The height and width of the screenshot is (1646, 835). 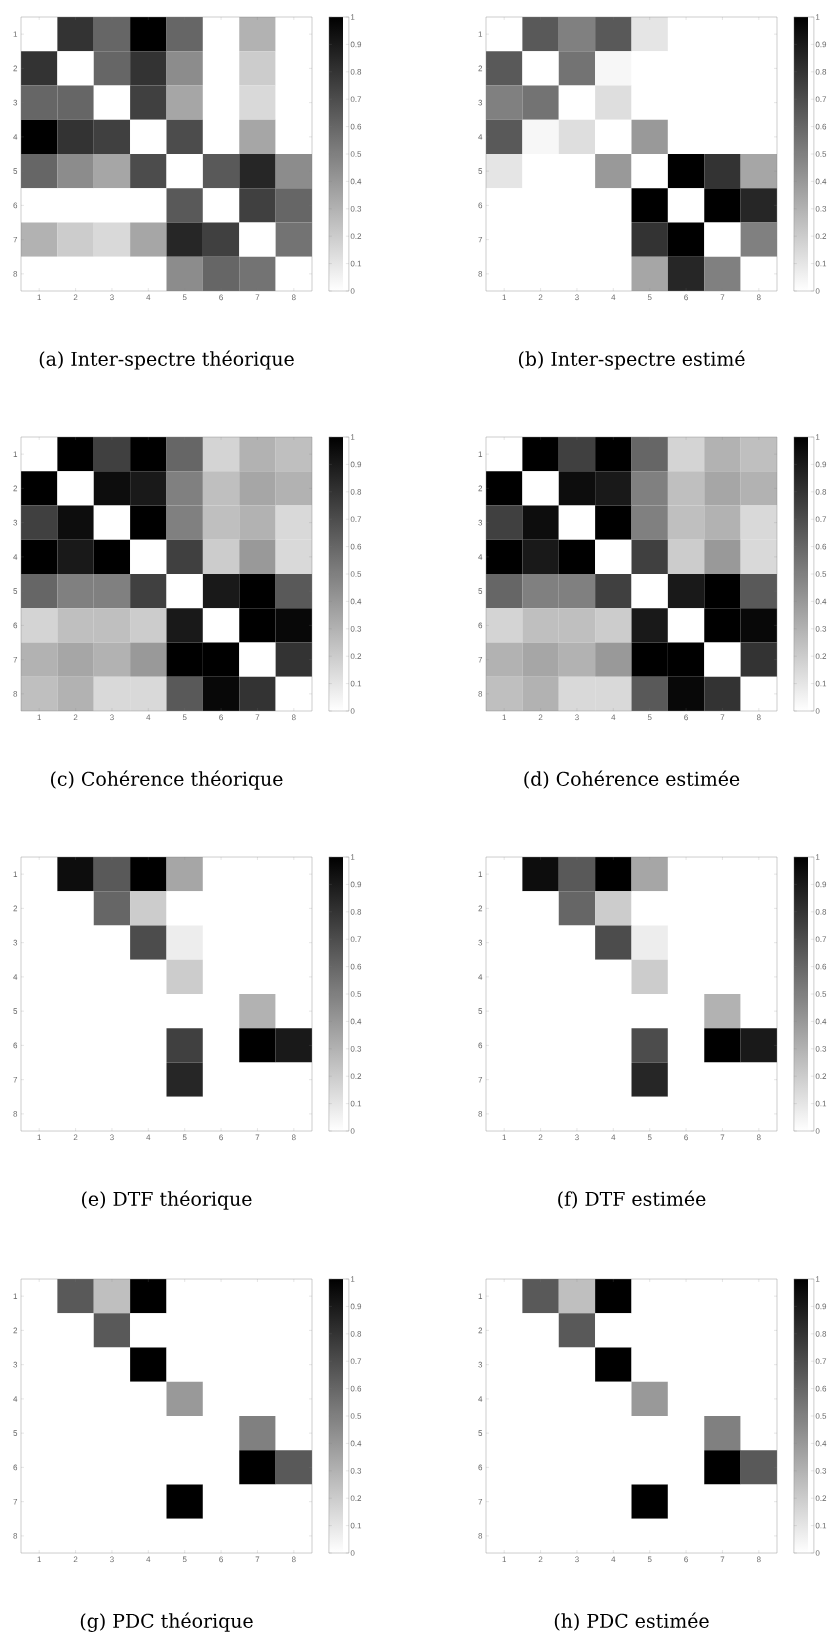 What do you see at coordinates (632, 1199) in the screenshot?
I see `text: (f) DTF estimée` at bounding box center [632, 1199].